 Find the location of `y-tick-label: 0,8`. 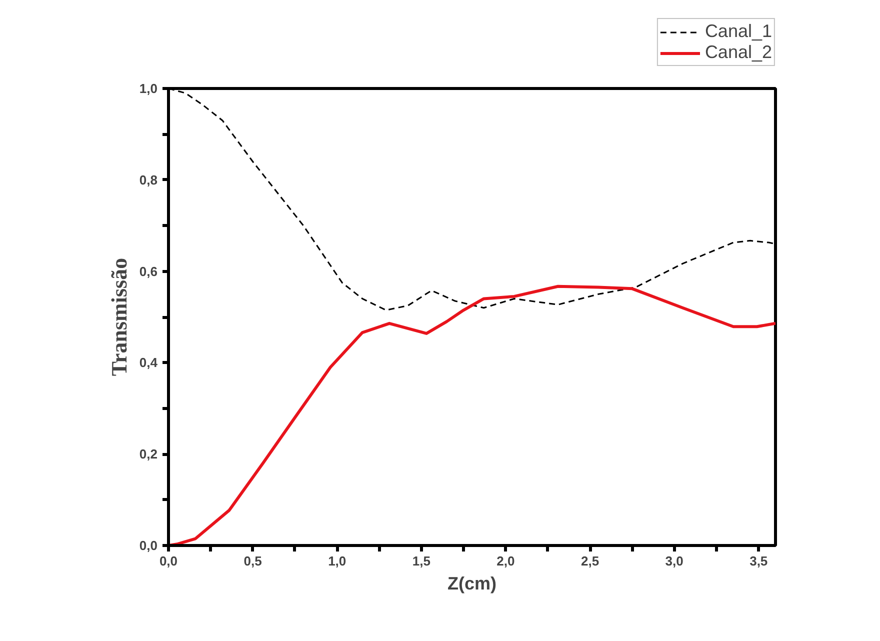

y-tick-label: 0,8 is located at coordinates (148, 180).